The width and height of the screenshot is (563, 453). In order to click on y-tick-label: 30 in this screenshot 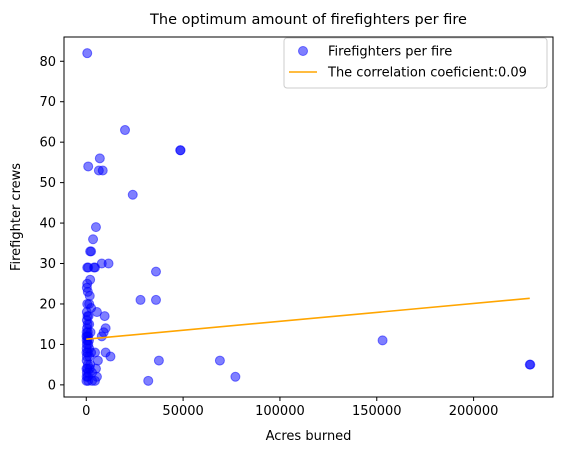, I will do `click(47, 264)`.